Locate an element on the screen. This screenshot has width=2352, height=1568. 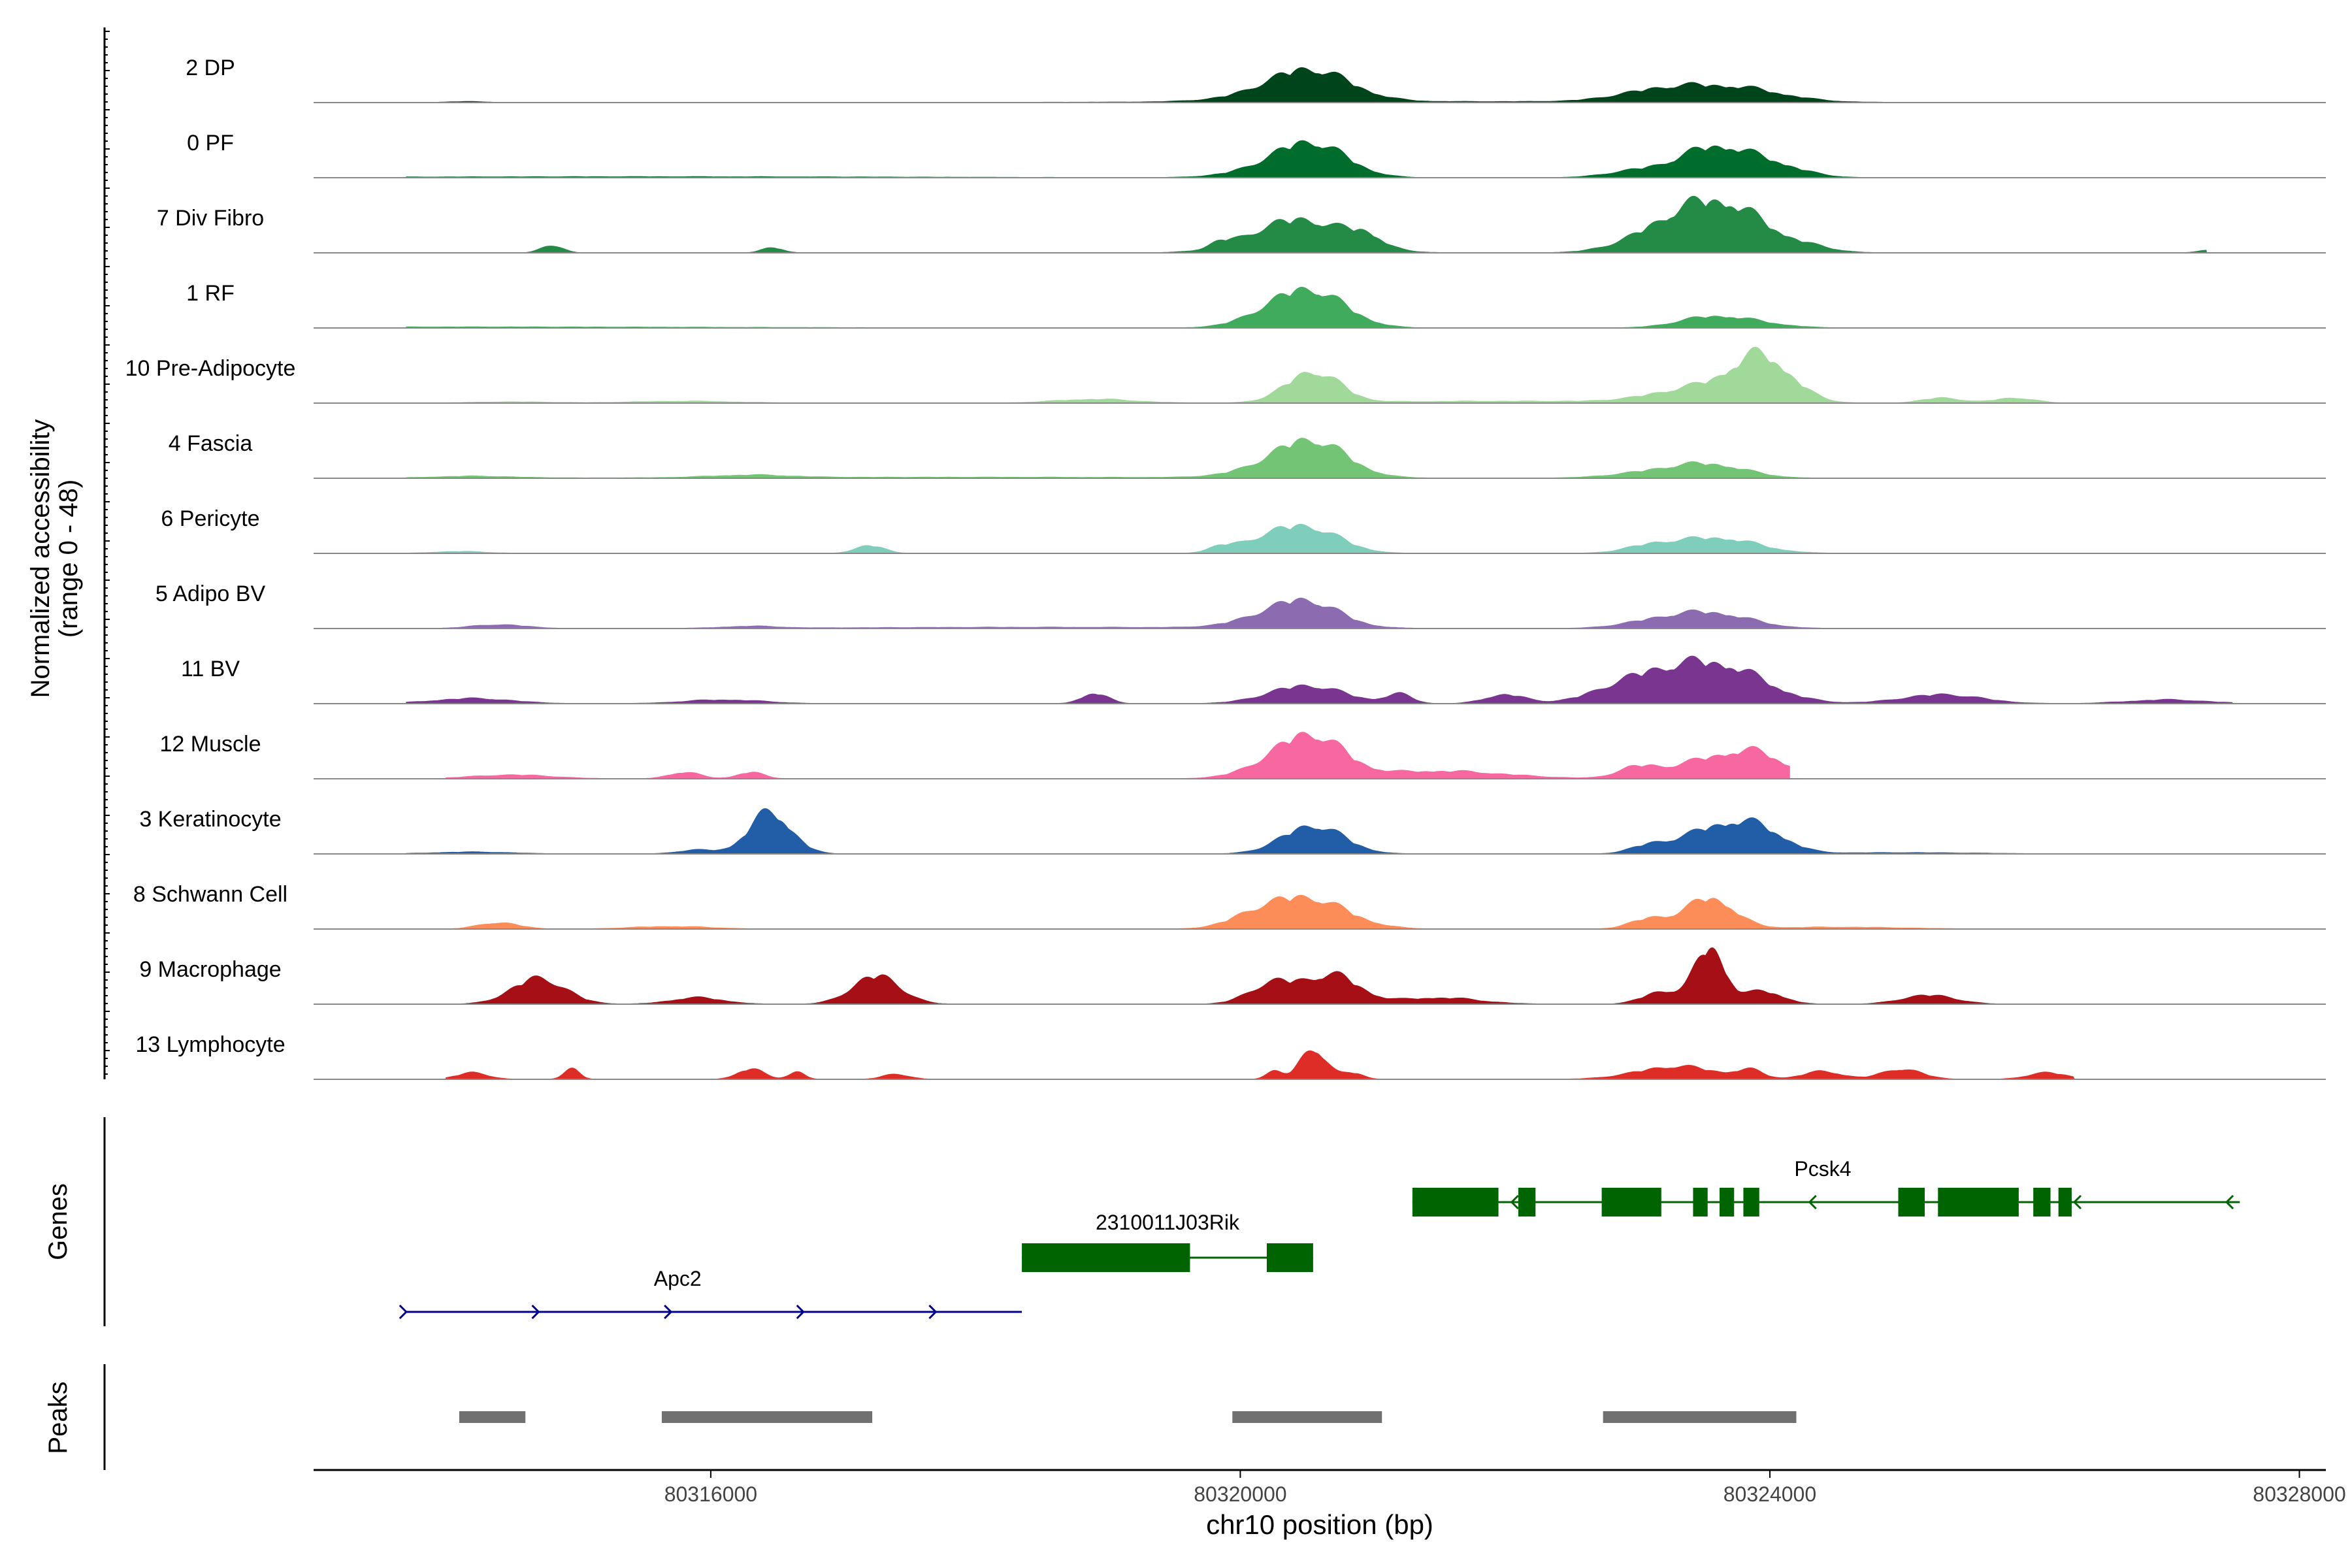
track-11: 3 Keratinocyte is located at coordinates (1232, 831).